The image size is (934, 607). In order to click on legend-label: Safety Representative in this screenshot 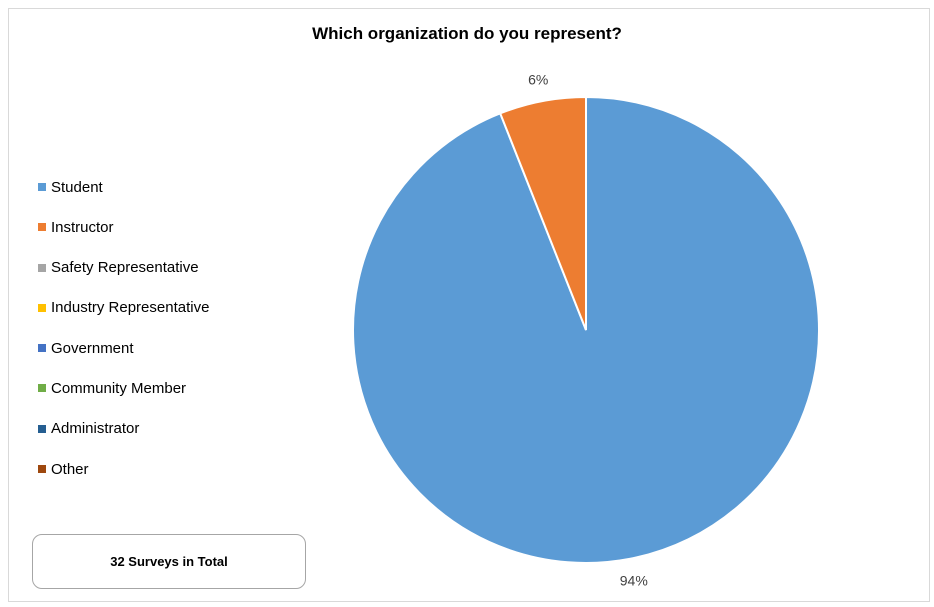, I will do `click(125, 267)`.